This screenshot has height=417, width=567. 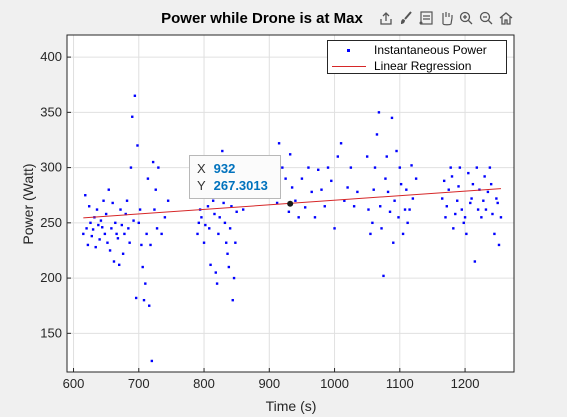 What do you see at coordinates (238, 168) in the screenshot?
I see `datatip-x-row: X 932` at bounding box center [238, 168].